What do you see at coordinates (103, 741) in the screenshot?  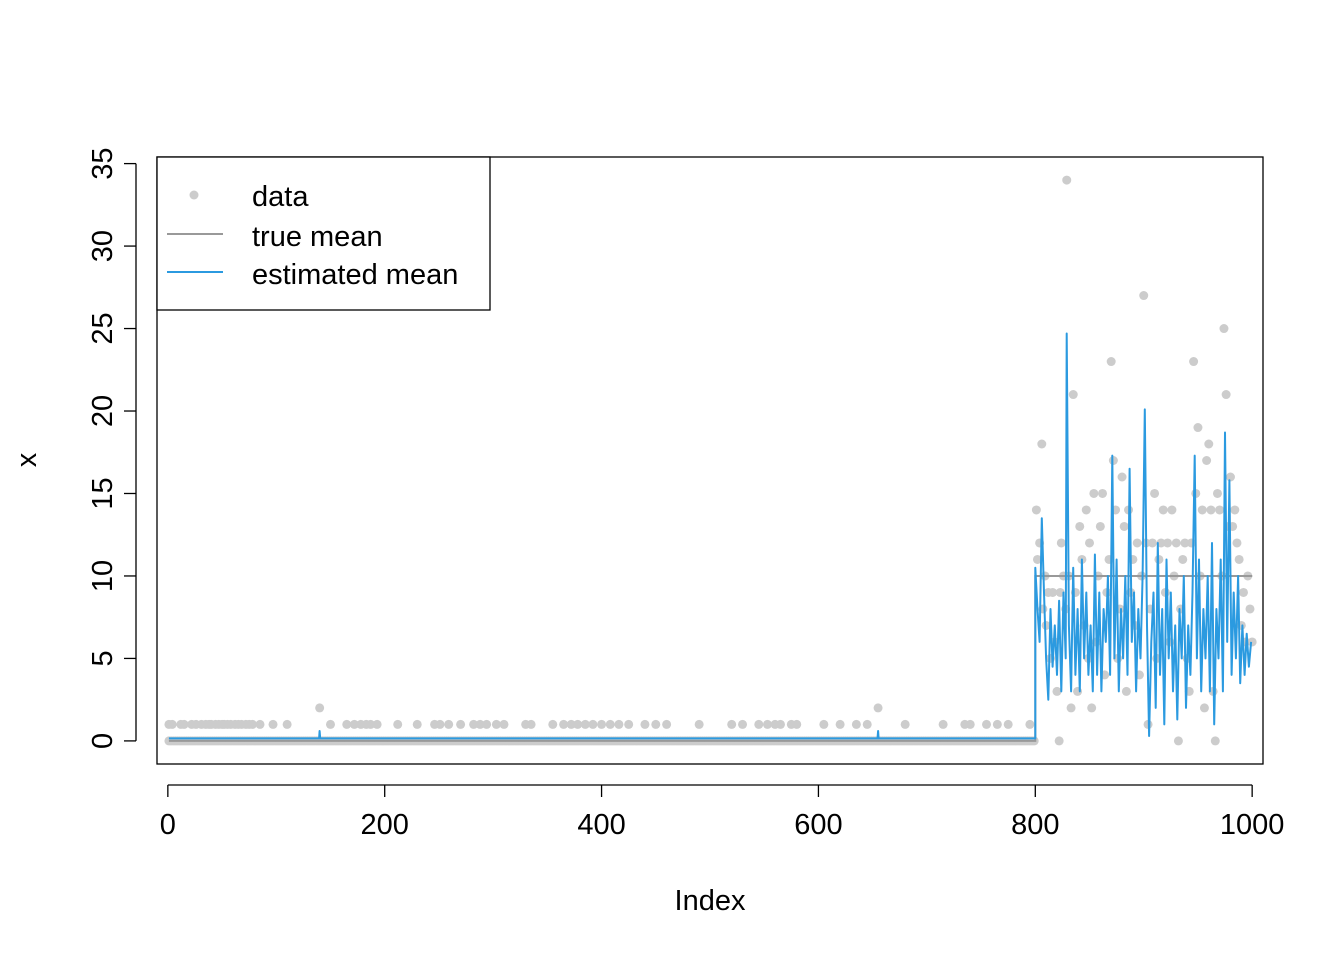 I see `y-tick-label: 0` at bounding box center [103, 741].